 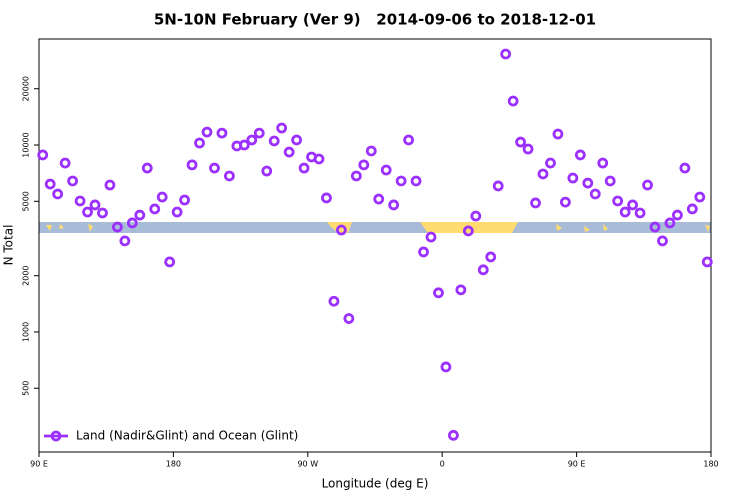 What do you see at coordinates (9, 245) in the screenshot?
I see `y-axis-label: N Total` at bounding box center [9, 245].